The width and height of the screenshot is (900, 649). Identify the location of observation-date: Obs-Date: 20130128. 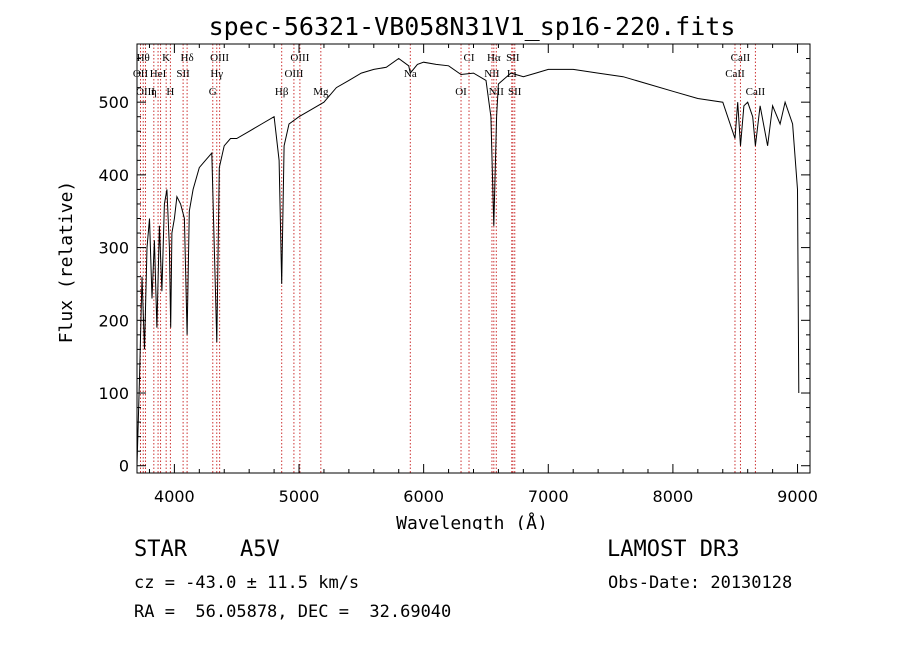
(700, 583).